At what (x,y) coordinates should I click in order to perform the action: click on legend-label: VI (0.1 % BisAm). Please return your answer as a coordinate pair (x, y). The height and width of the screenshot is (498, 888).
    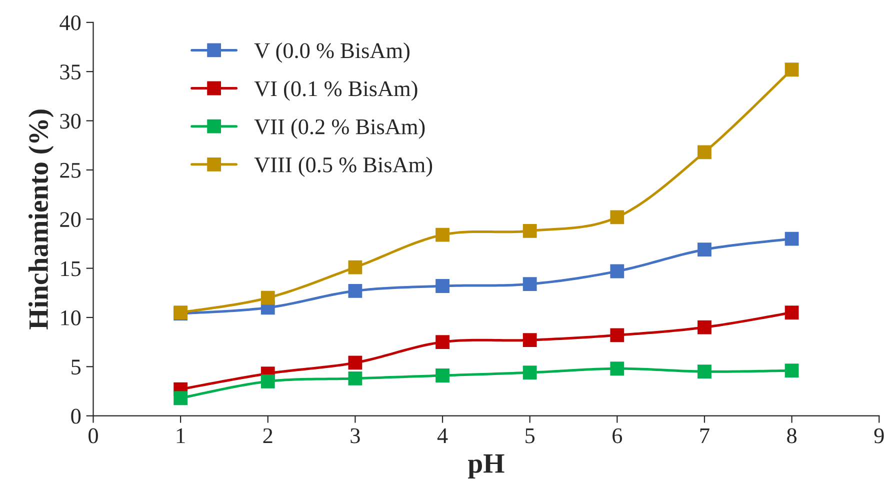
    Looking at the image, I should click on (336, 90).